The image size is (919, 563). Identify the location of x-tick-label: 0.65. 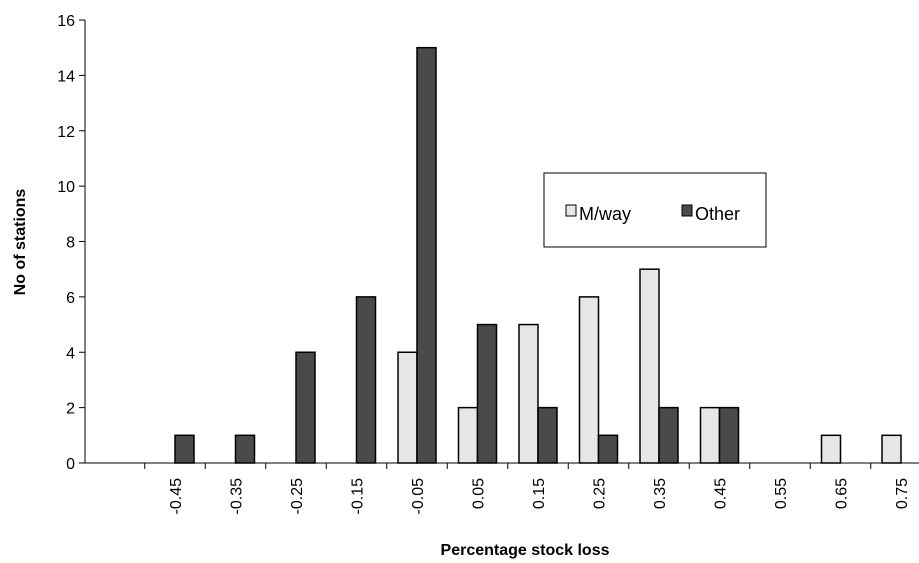
(842, 493).